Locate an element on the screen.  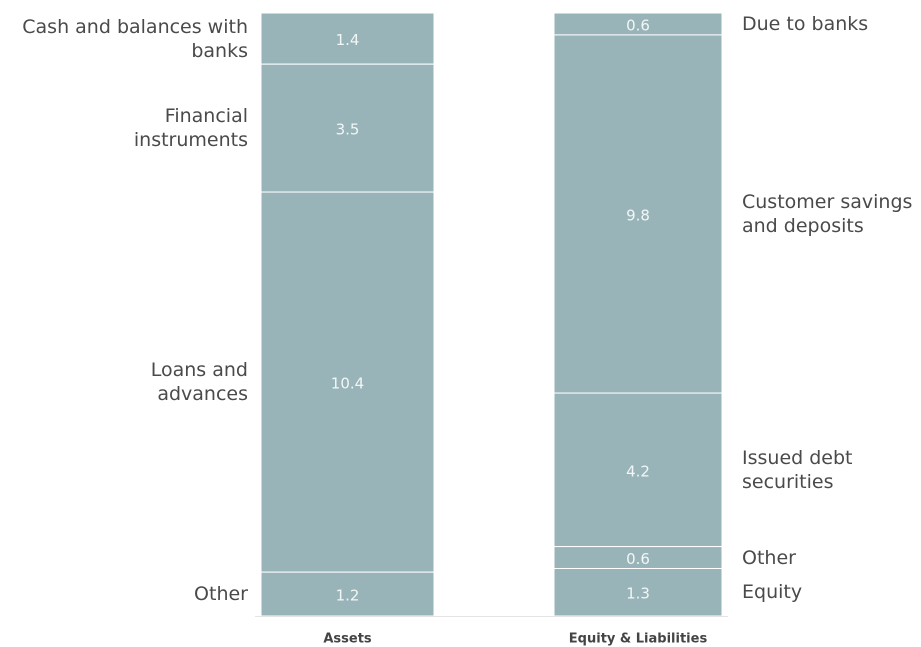
value-label: 1.2 is located at coordinates (348, 596).